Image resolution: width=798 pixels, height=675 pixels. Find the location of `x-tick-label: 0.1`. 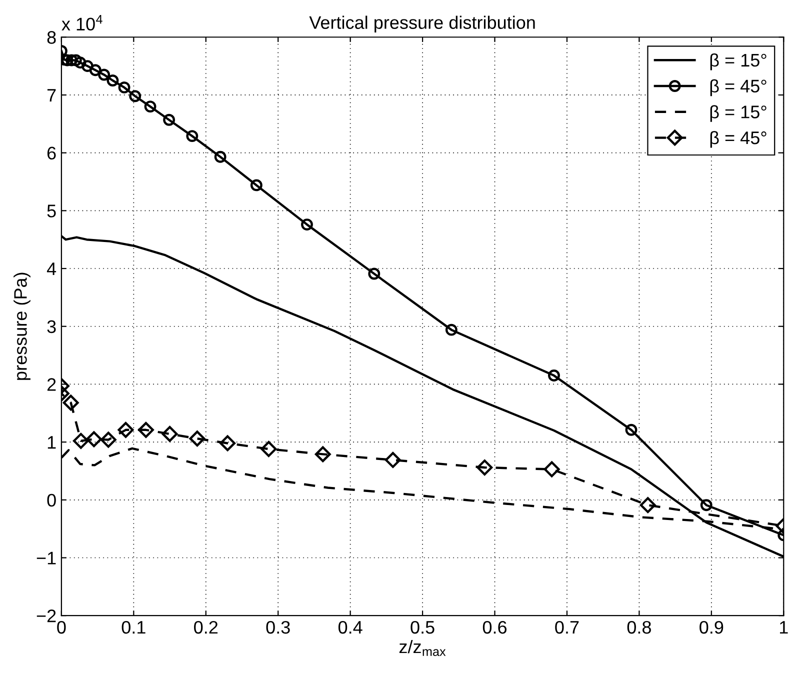

x-tick-label: 0.1 is located at coordinates (134, 627).